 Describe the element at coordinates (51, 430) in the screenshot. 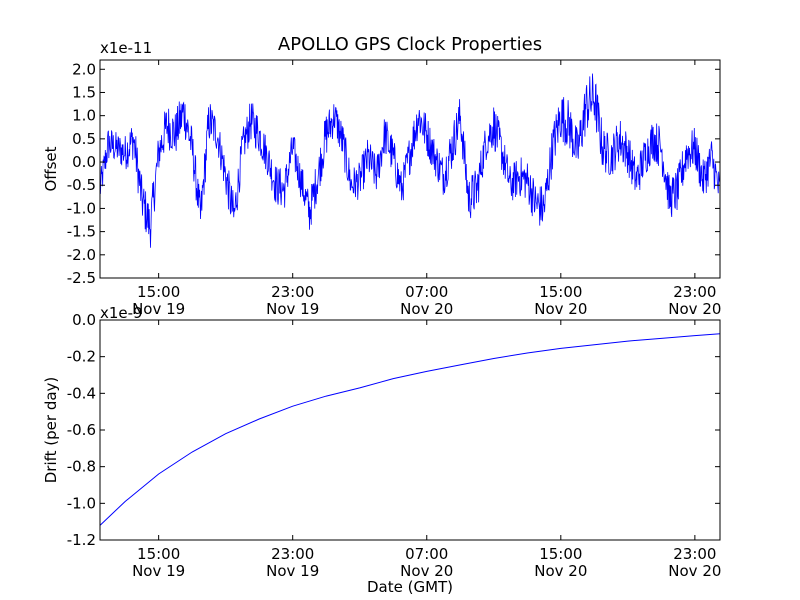

I see `drift-y-label: Drift (per day)` at that location.